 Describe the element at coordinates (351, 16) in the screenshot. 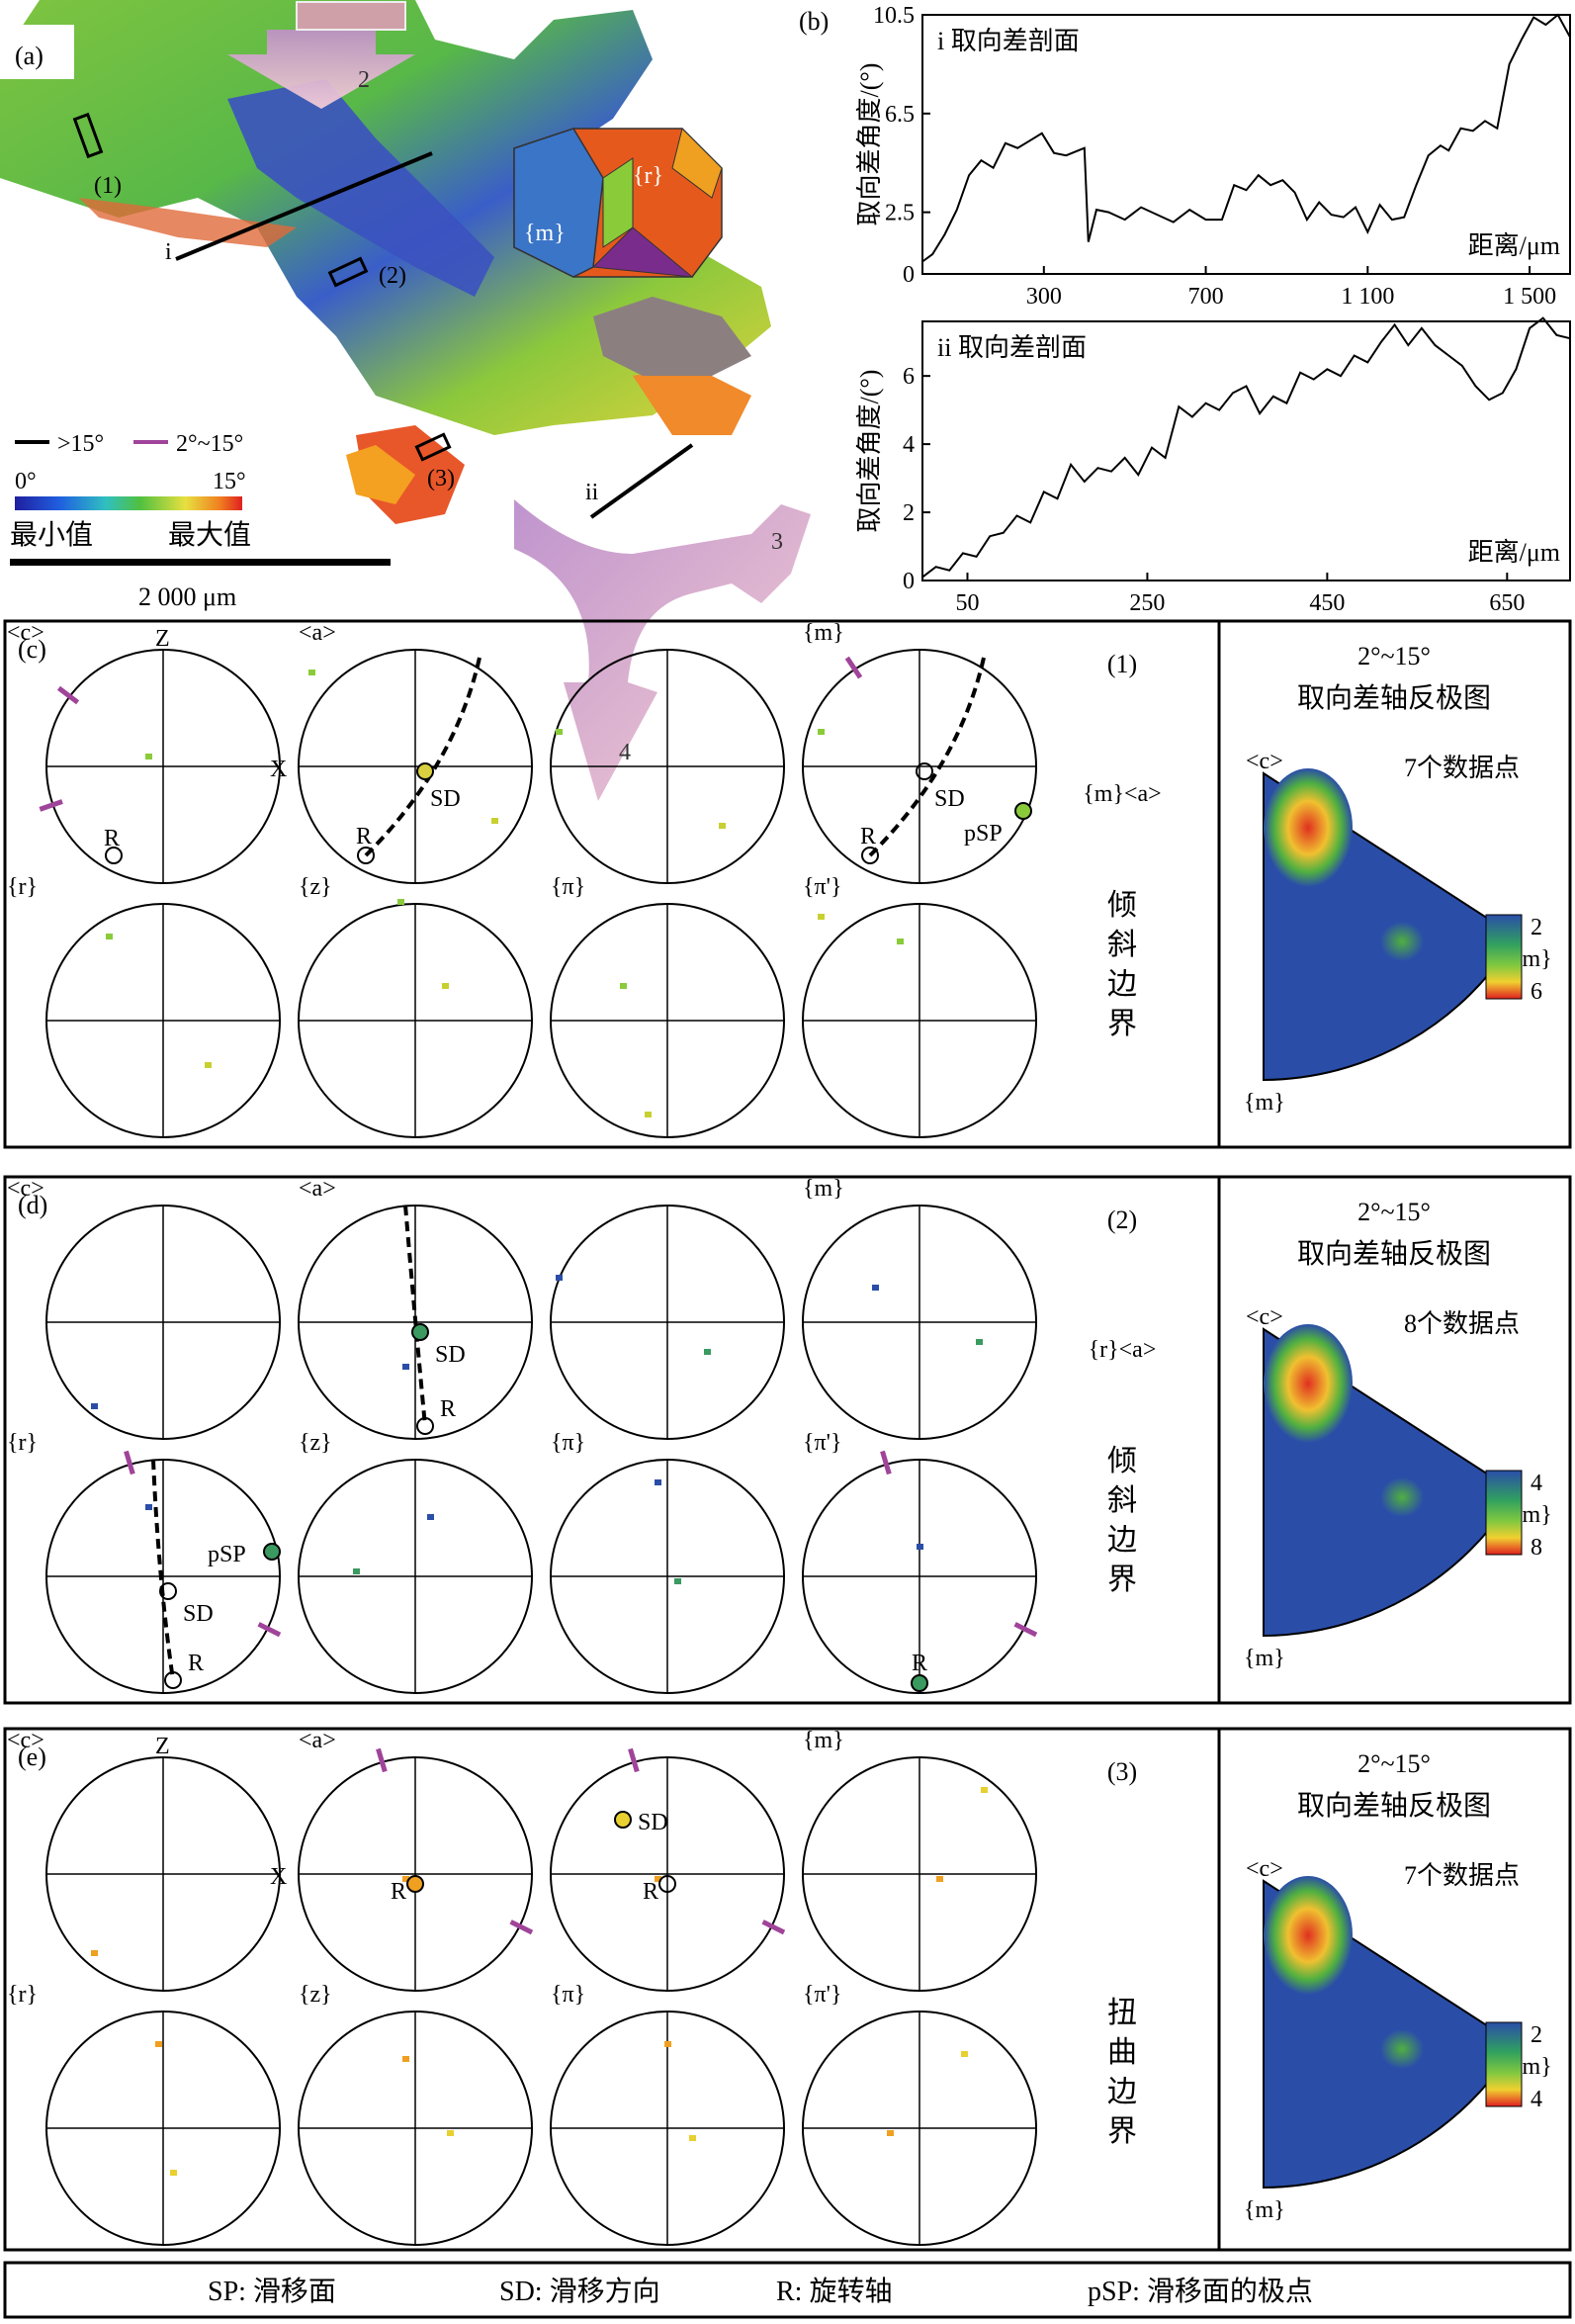

I see `arrow-2-cap` at that location.